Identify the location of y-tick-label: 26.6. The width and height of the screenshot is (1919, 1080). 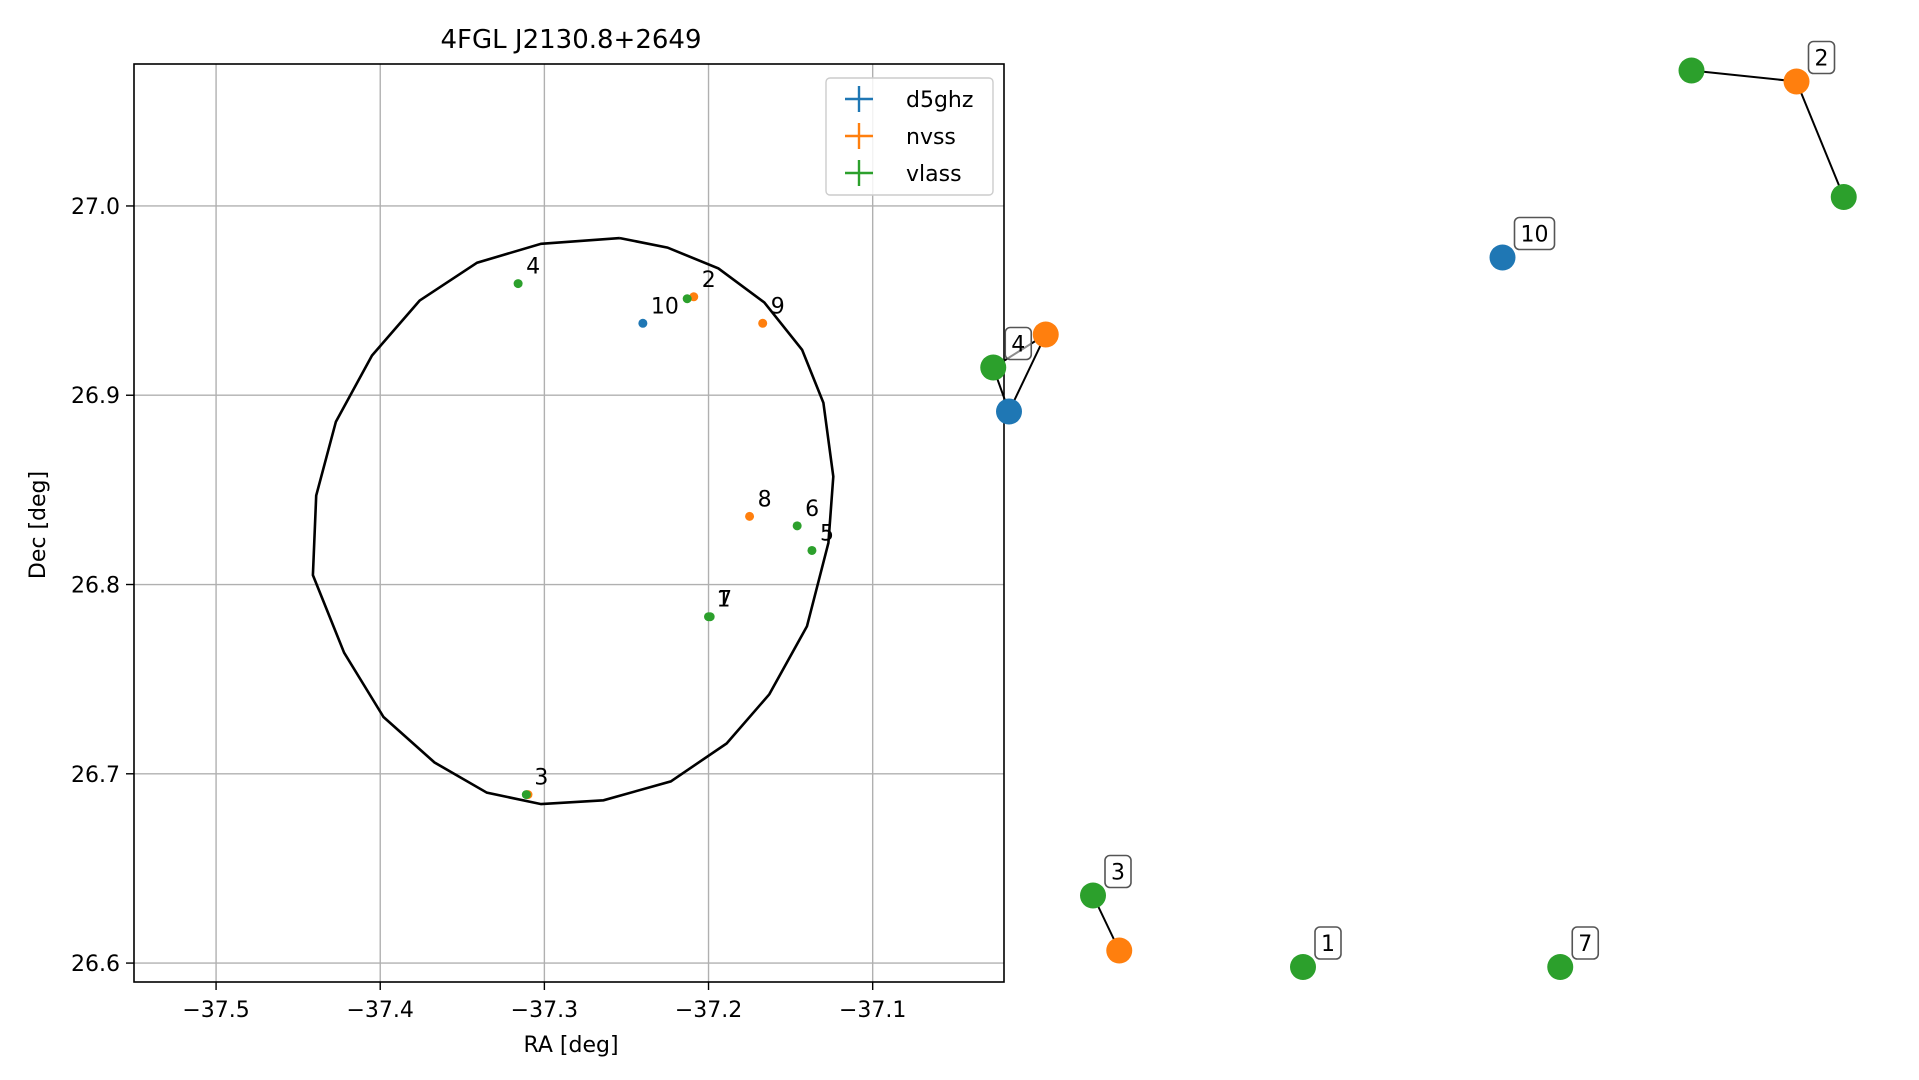
(95, 964).